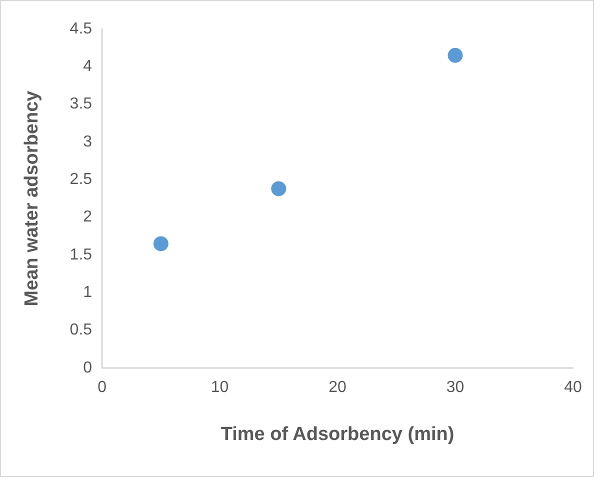  Describe the element at coordinates (87, 67) in the screenshot. I see `y-tick-label: 4` at that location.